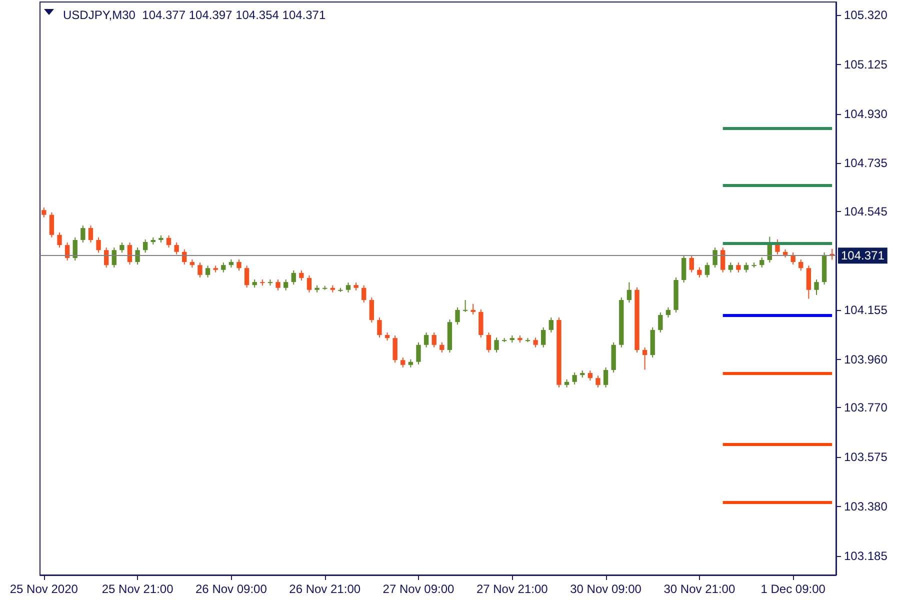 This screenshot has width=900, height=600. Describe the element at coordinates (606, 589) in the screenshot. I see `x-tick-label: 30 Nov 09:00` at that location.